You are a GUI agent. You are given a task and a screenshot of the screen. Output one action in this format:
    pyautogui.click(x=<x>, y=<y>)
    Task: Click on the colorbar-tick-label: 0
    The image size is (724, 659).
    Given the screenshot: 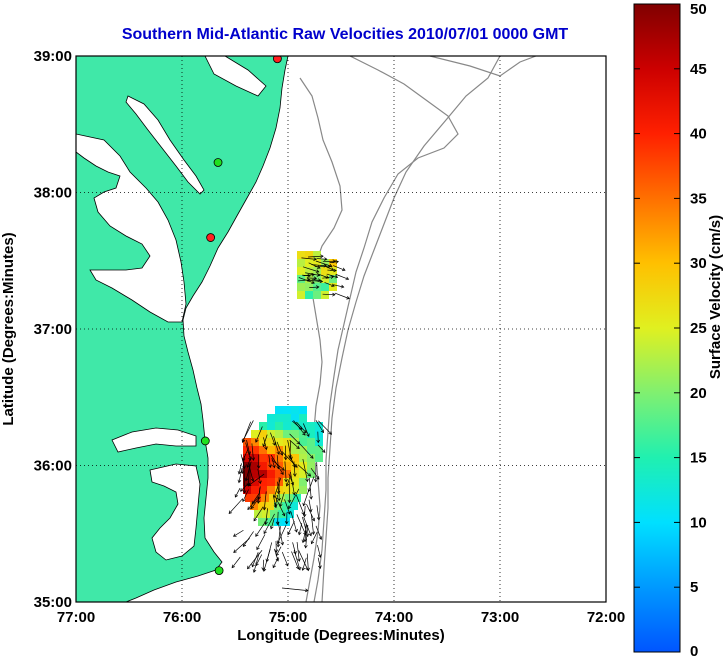 What is the action you would take?
    pyautogui.click(x=694, y=651)
    